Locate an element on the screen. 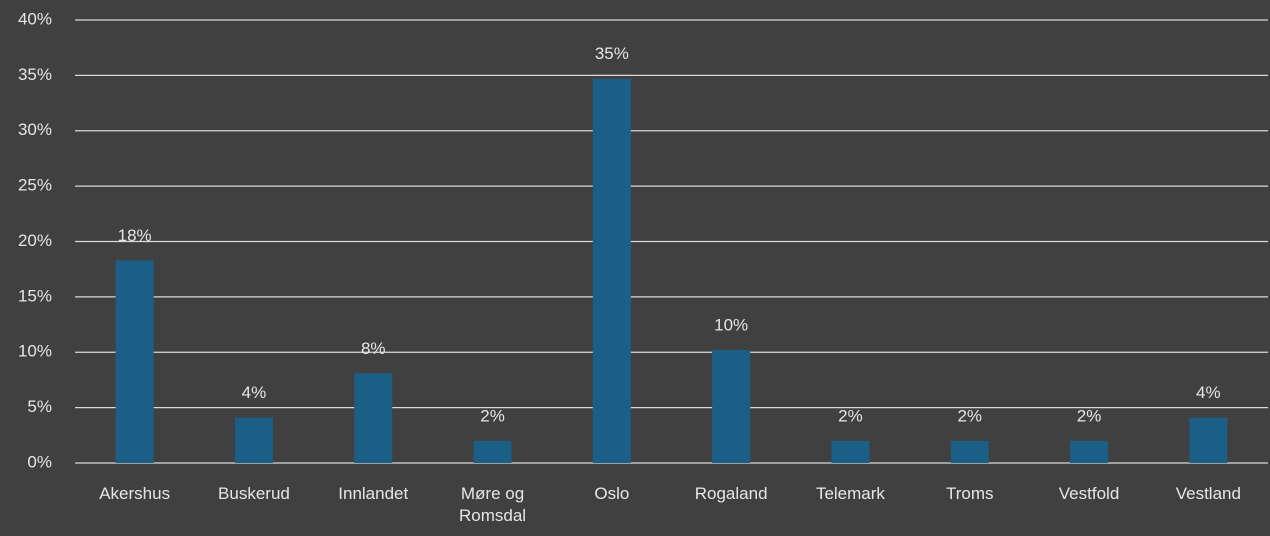 Image resolution: width=1270 pixels, height=536 pixels. y-tick-label: 25% is located at coordinates (35, 185).